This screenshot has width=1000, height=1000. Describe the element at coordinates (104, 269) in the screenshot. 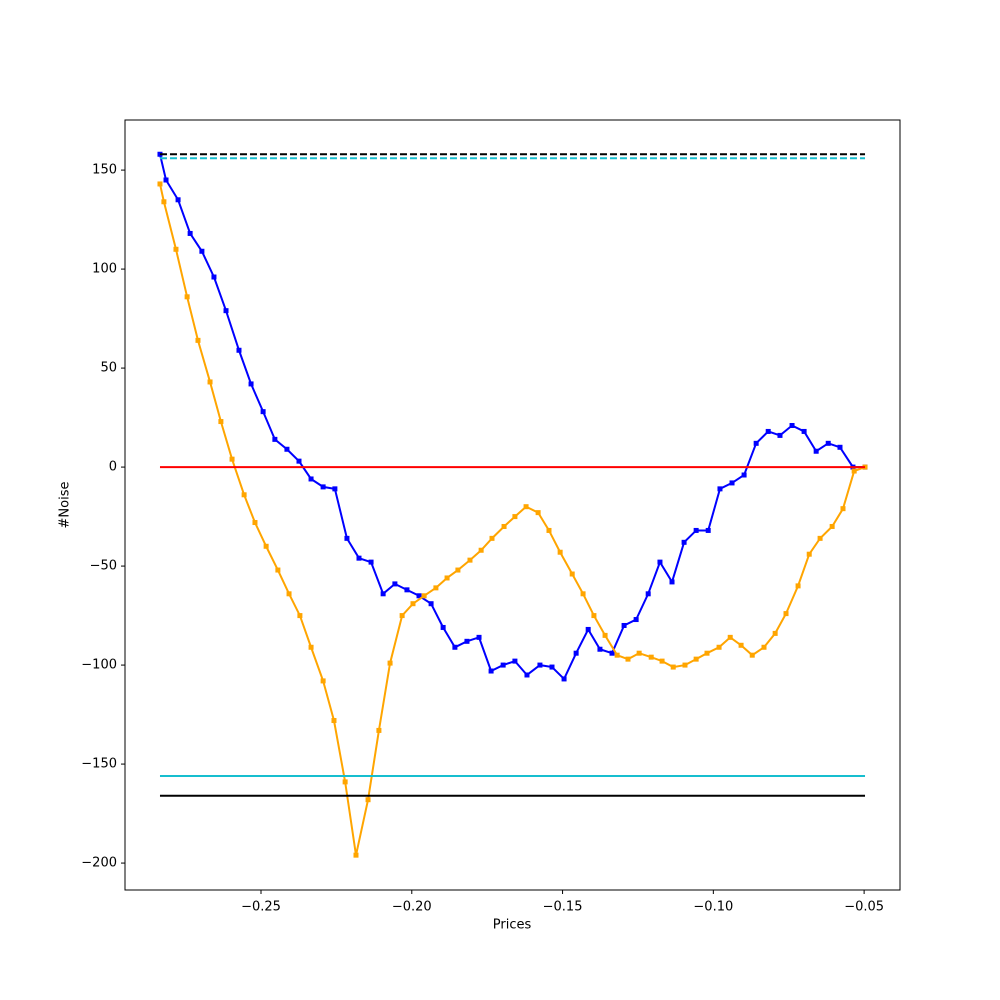

I see `y-tick-label: 100` at that location.